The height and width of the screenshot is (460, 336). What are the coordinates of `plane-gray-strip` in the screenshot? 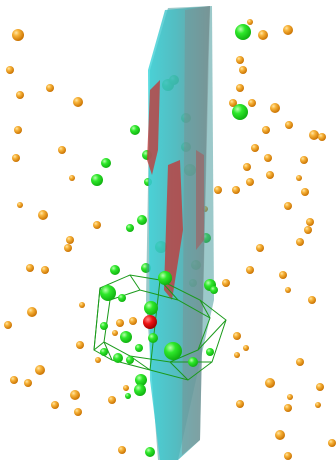 It's located at (196, 230).